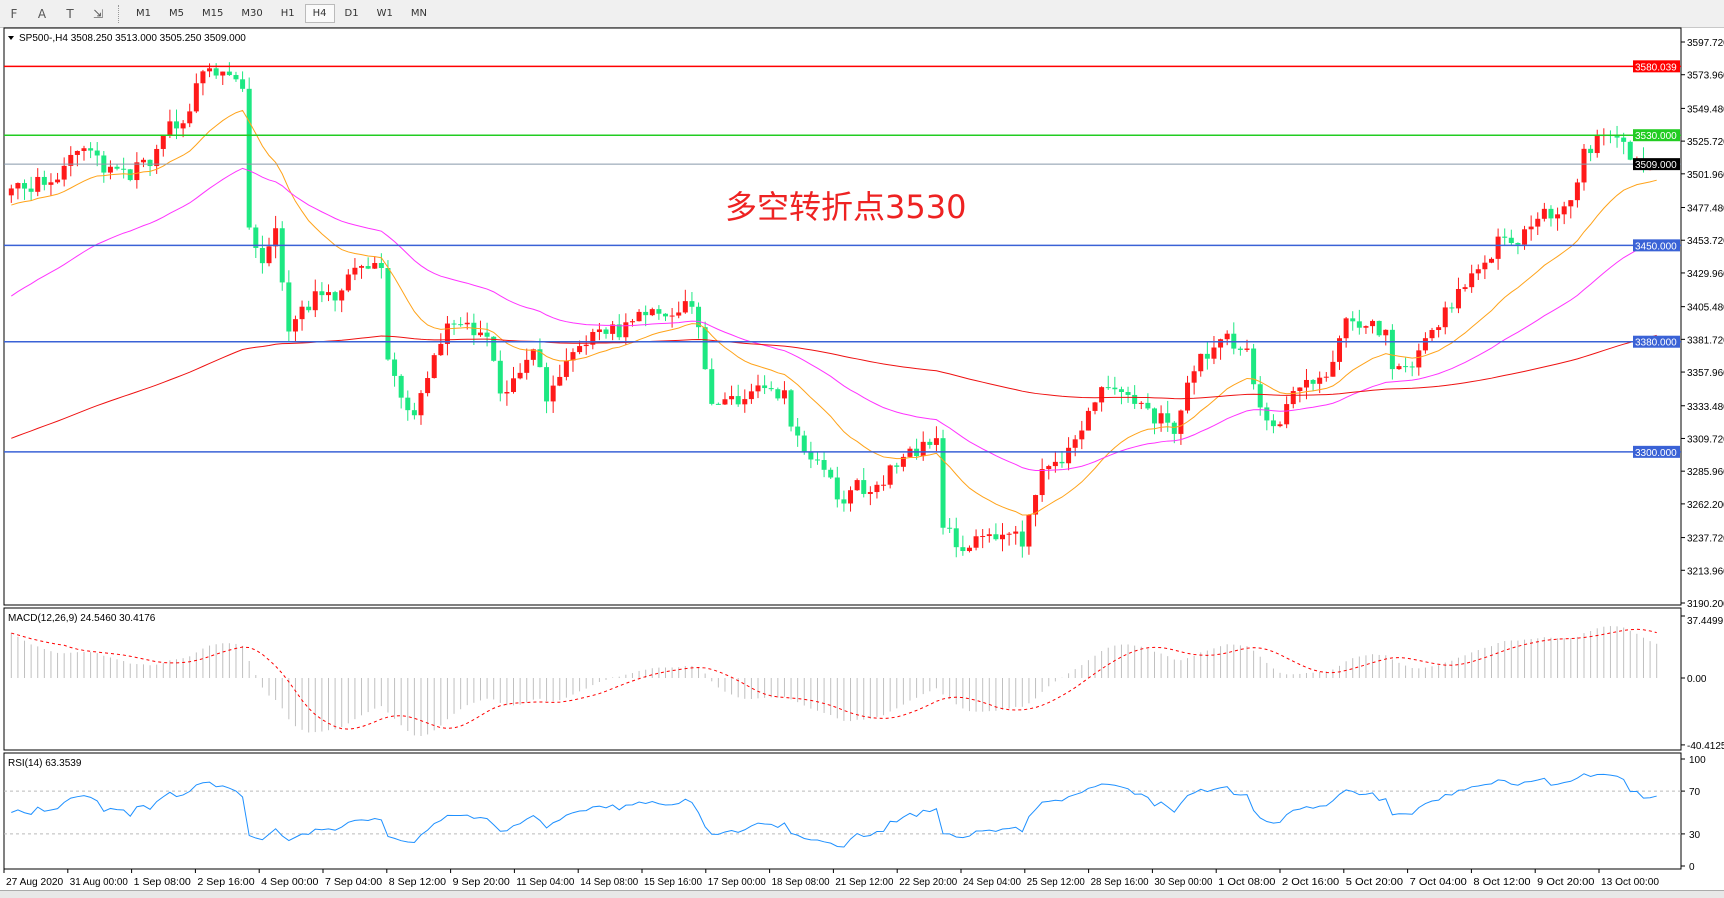  Describe the element at coordinates (1705, 571) in the screenshot. I see `price-axis-label: 3213.960` at that location.